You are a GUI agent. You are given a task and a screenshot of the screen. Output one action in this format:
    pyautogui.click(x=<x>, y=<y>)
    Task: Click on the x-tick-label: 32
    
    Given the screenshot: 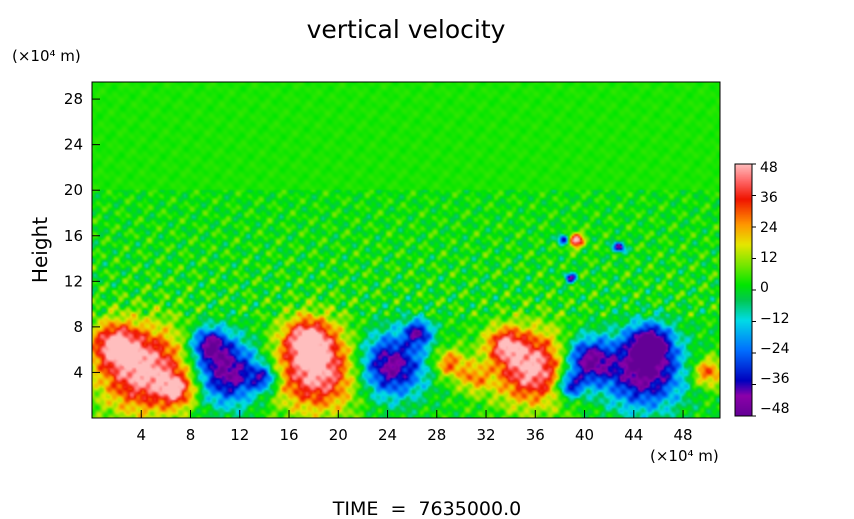 What is the action you would take?
    pyautogui.click(x=485, y=435)
    